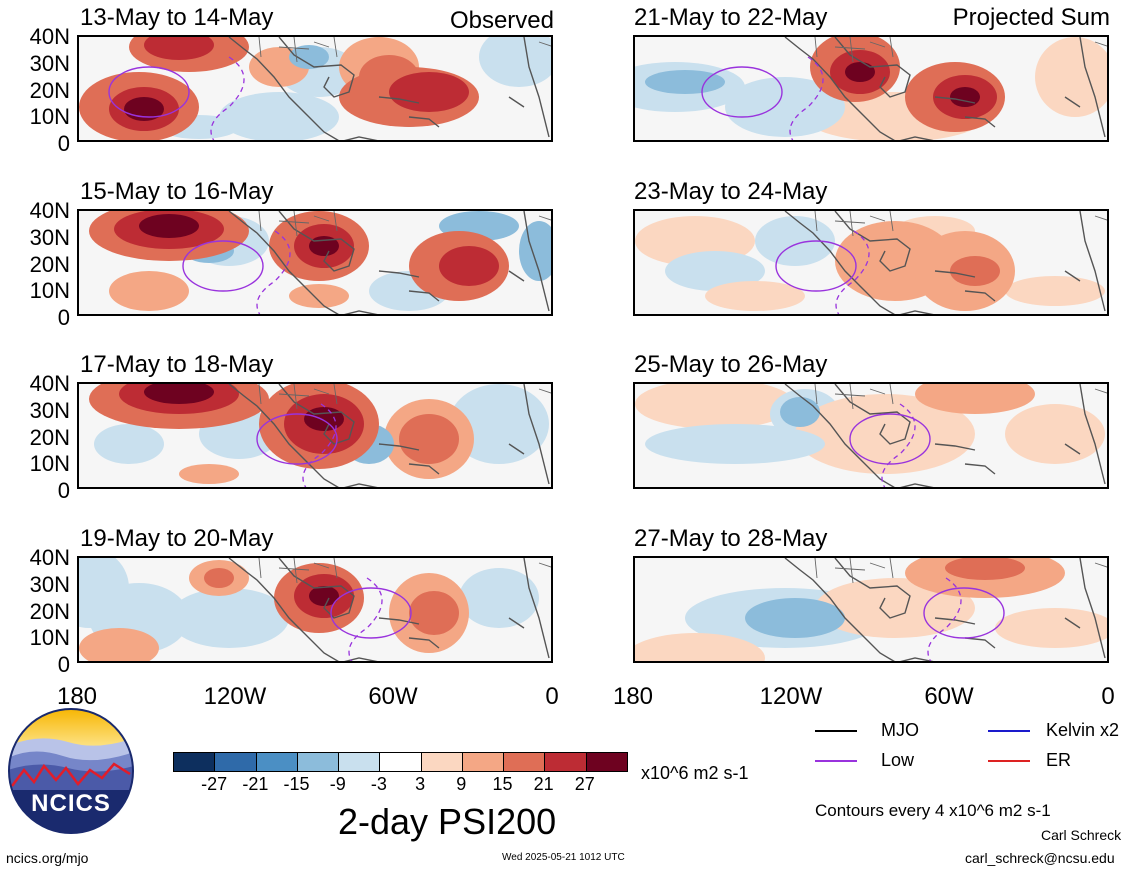 This screenshot has width=1135, height=871. What do you see at coordinates (933, 810) in the screenshot?
I see `contour-note: Contours every 4 x10^6 m2 s-1` at bounding box center [933, 810].